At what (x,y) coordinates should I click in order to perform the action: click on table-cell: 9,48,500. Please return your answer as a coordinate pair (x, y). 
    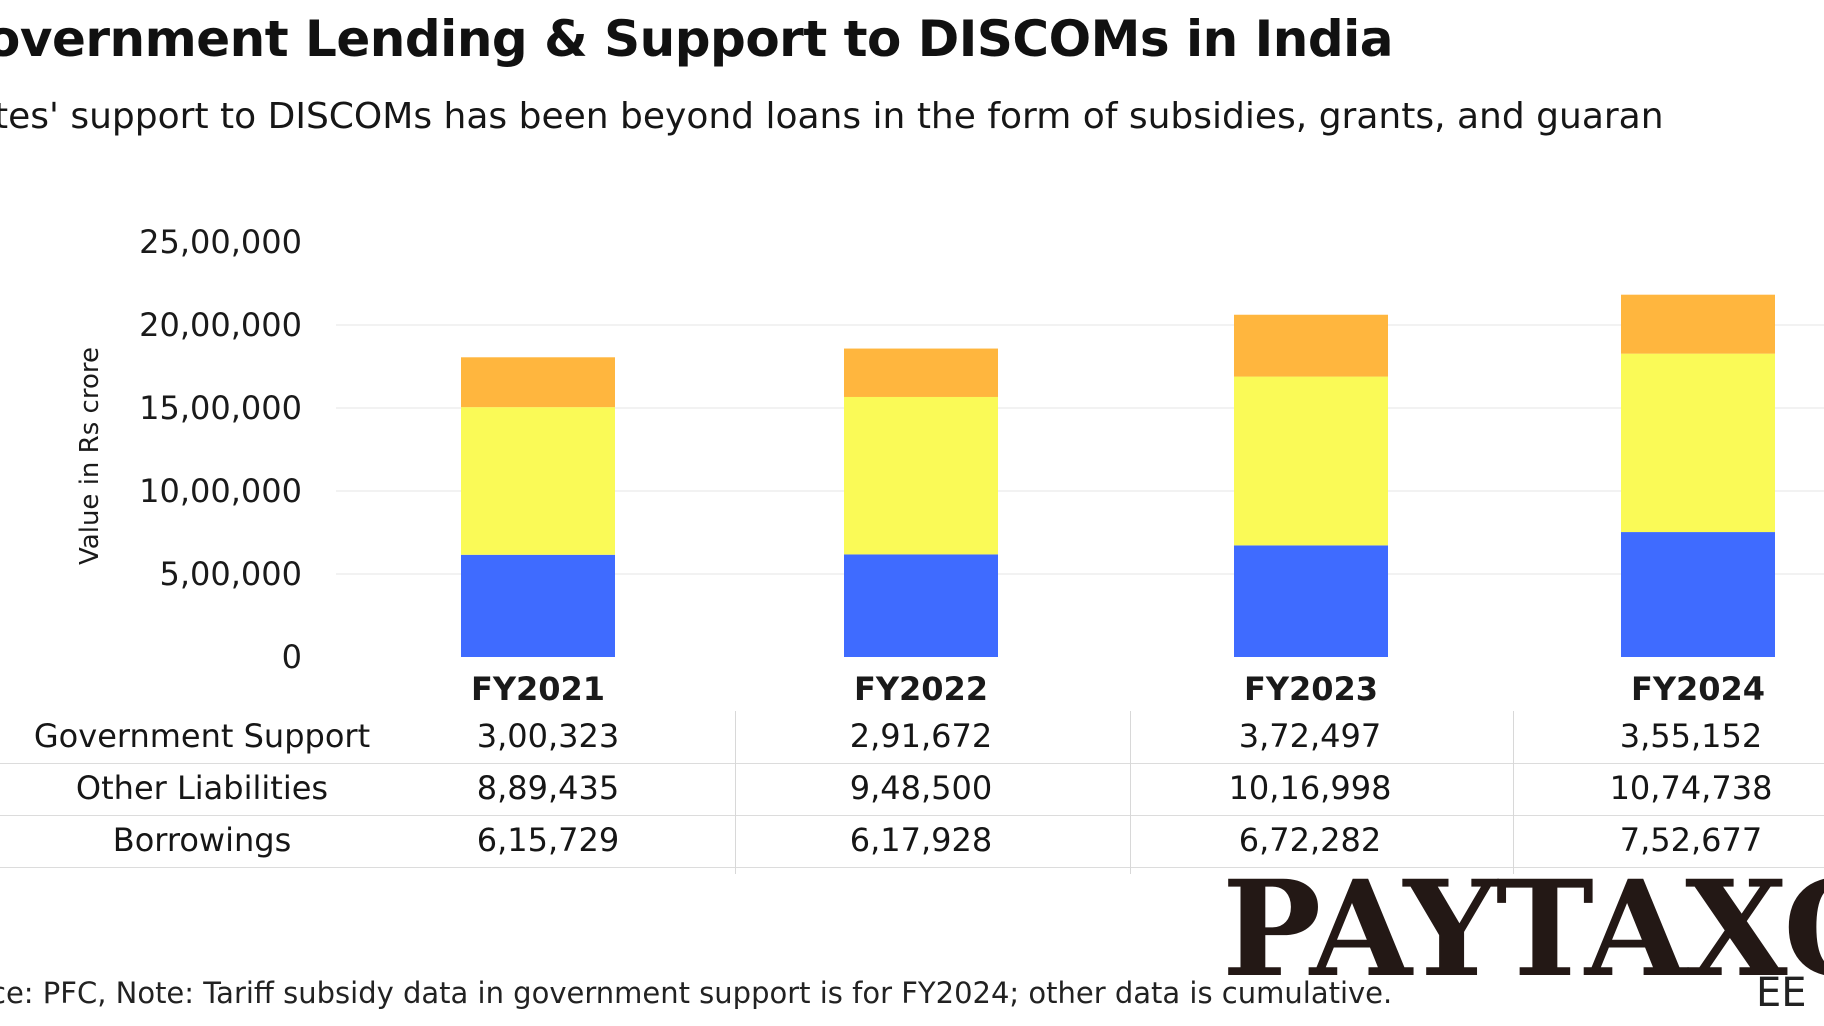
    Looking at the image, I should click on (921, 788).